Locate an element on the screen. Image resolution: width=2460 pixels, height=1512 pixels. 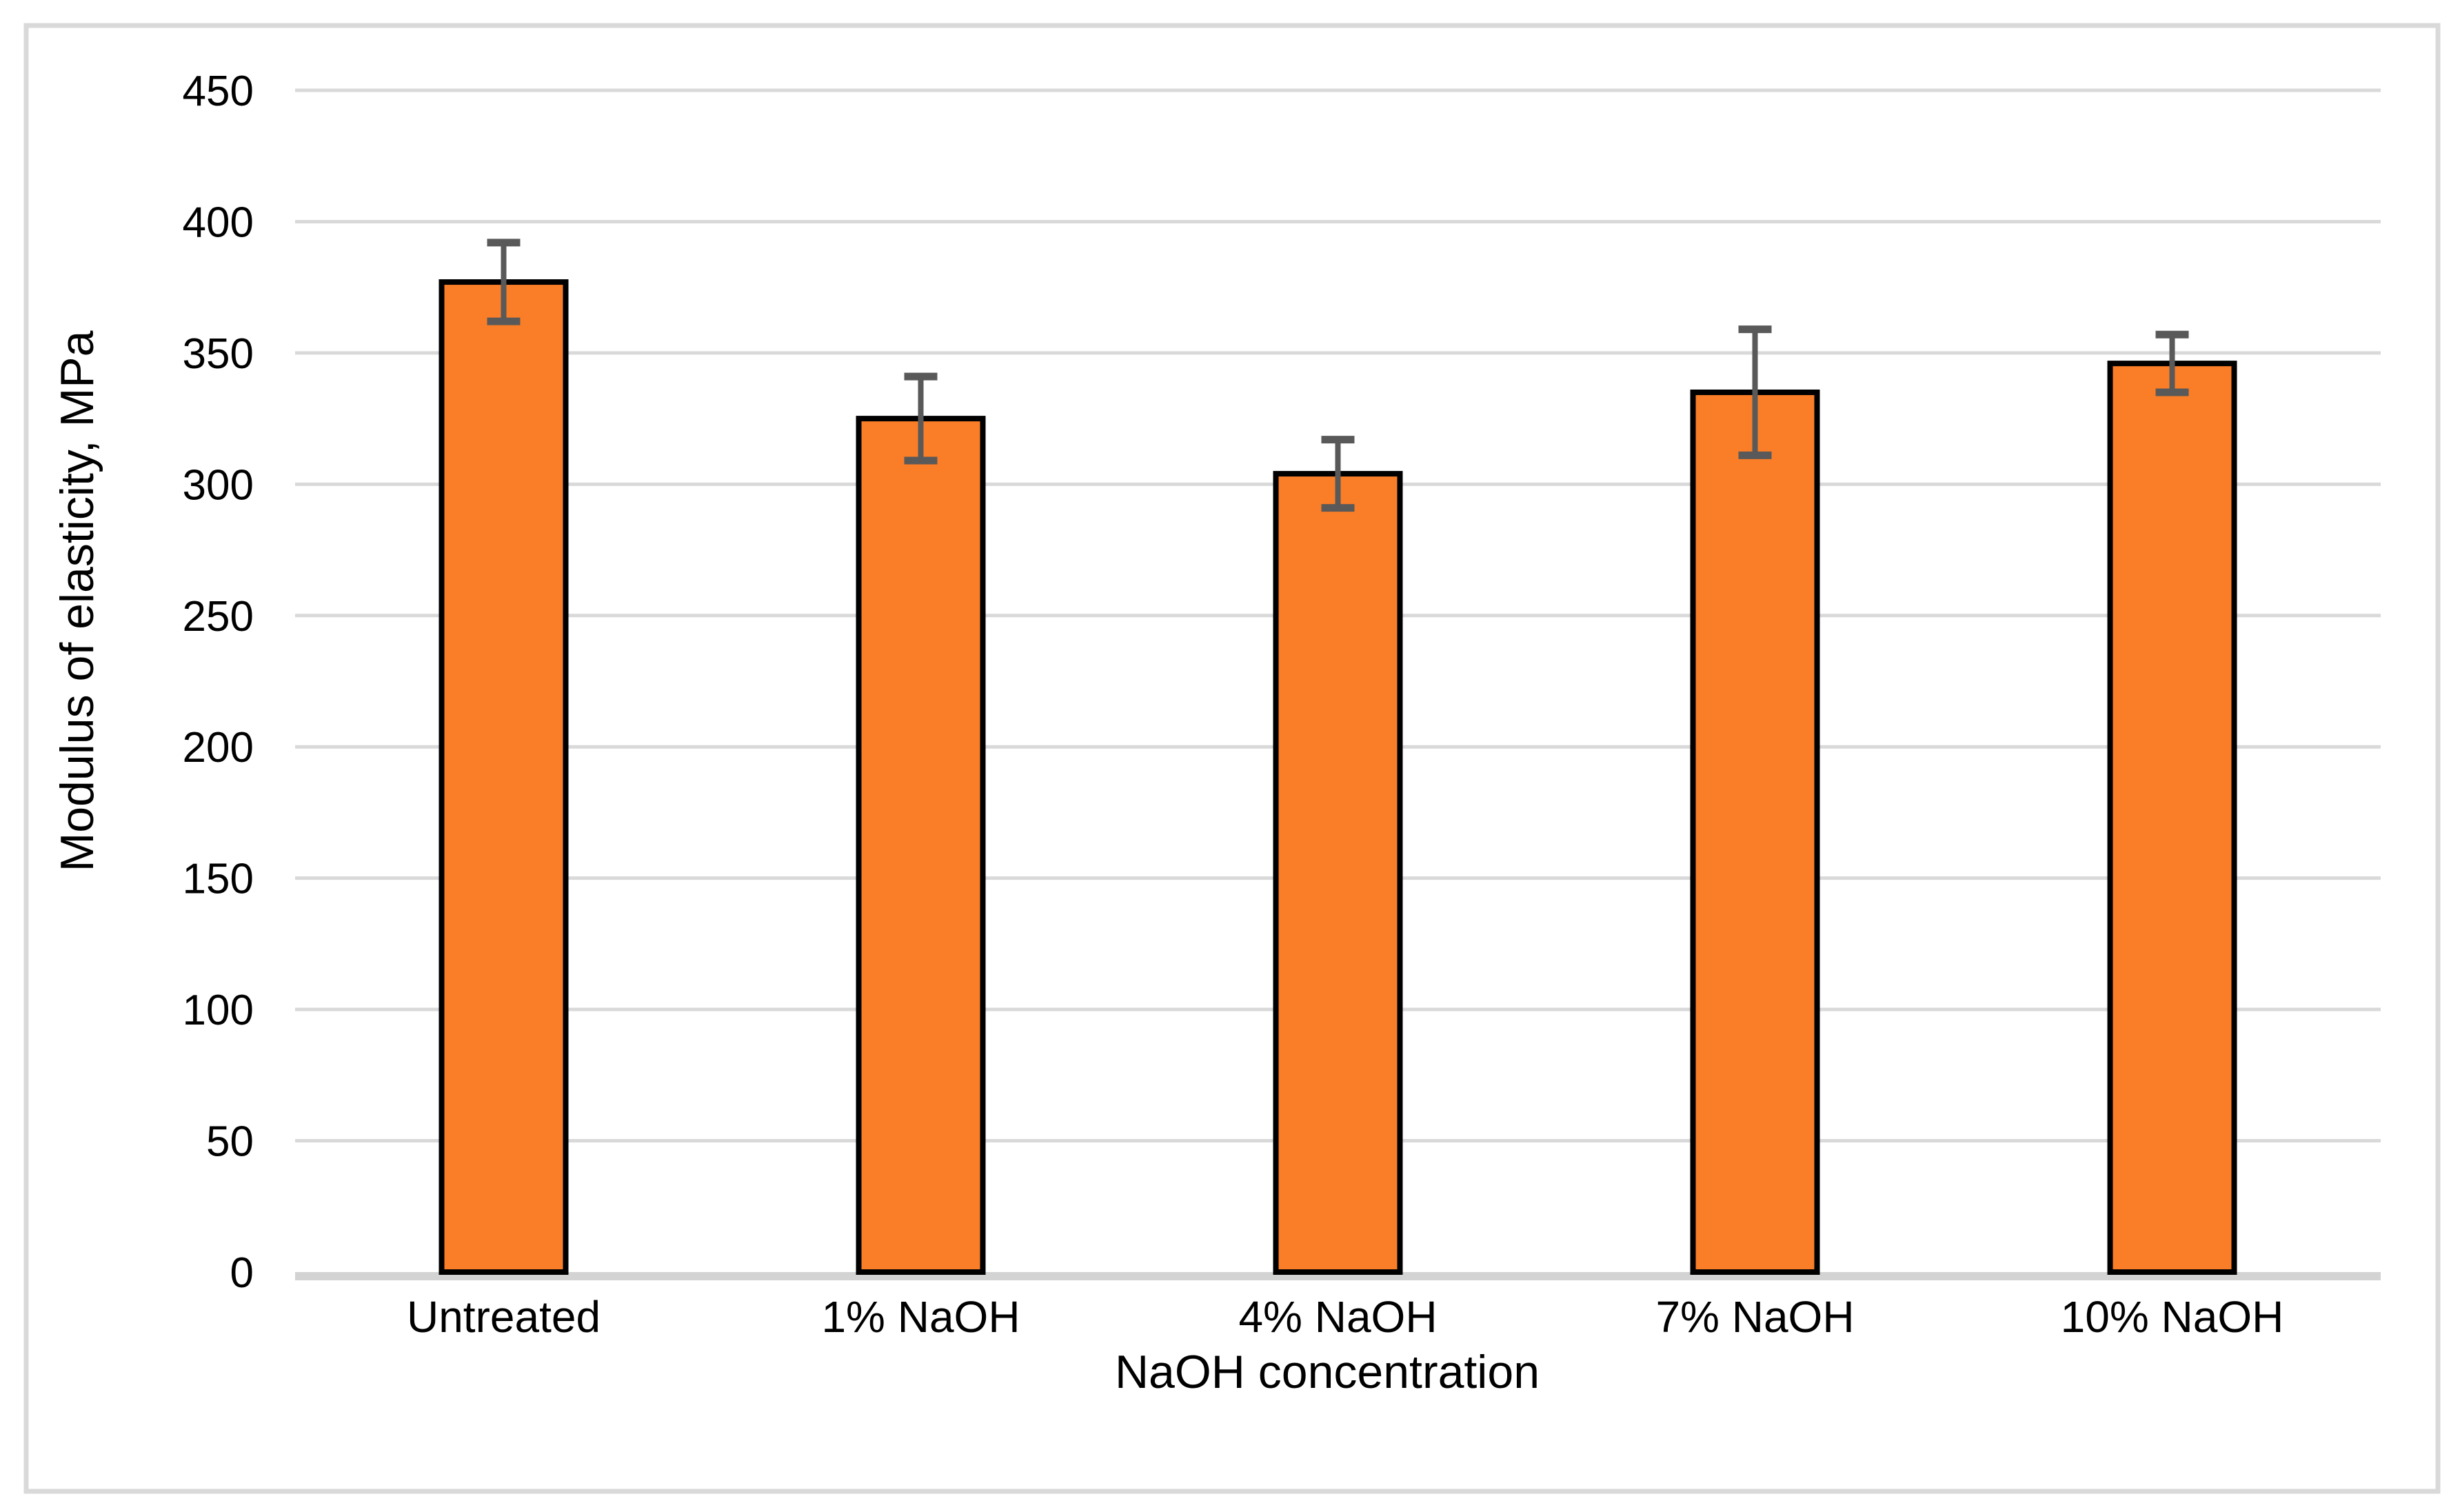
x-category-label: 4% NaOH is located at coordinates (1338, 1317).